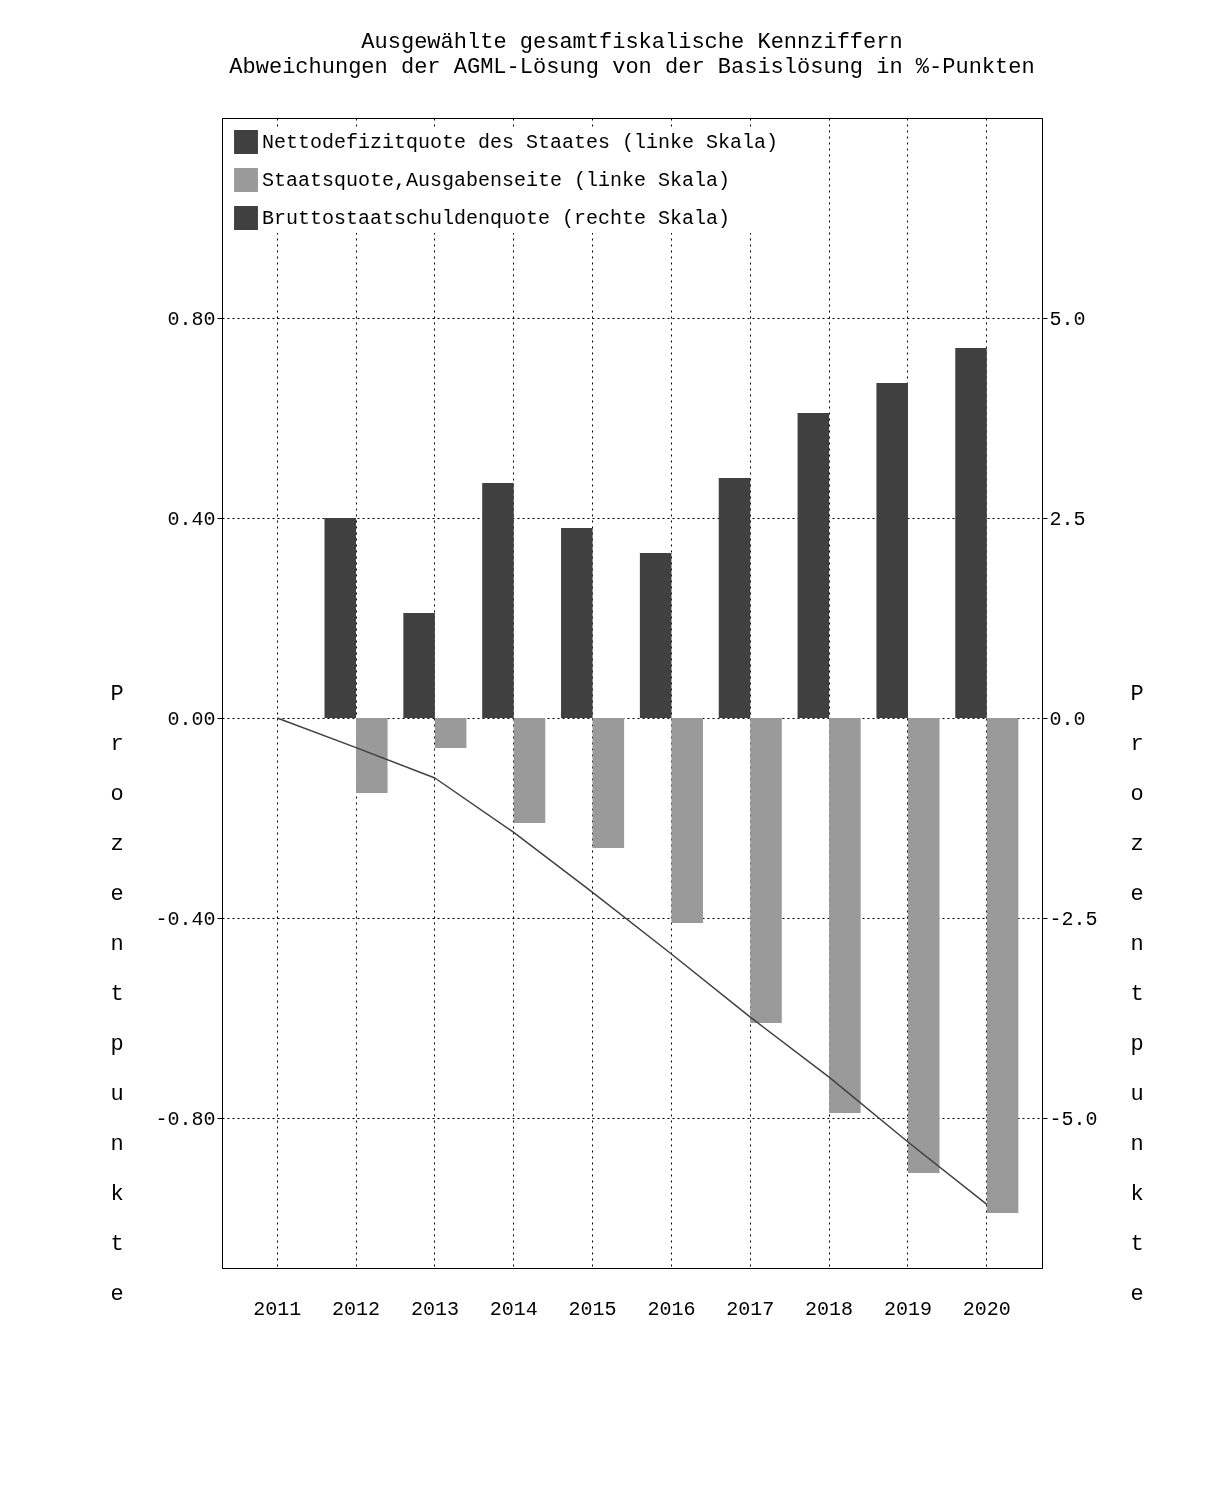 This screenshot has height=1501, width=1214. I want to click on y-tick-label: 0.40, so click(191, 519).